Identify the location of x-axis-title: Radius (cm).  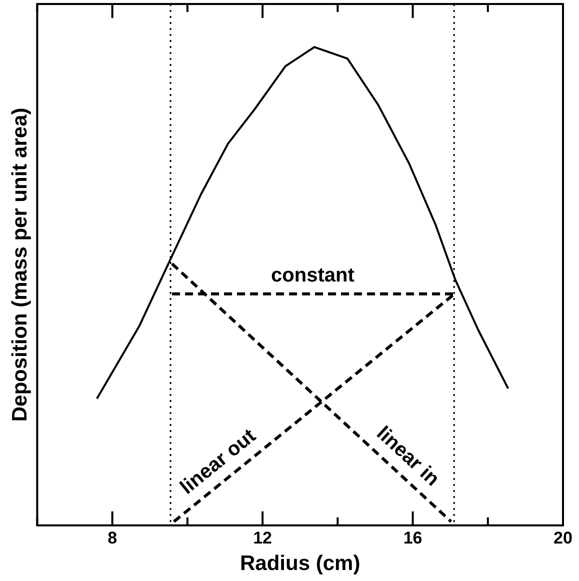
(300, 564).